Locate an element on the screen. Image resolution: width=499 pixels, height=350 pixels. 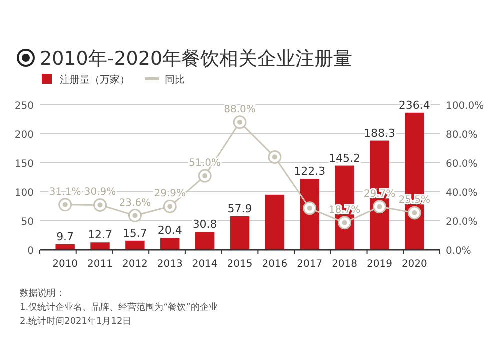
data-label: 57.9 is located at coordinates (240, 209).